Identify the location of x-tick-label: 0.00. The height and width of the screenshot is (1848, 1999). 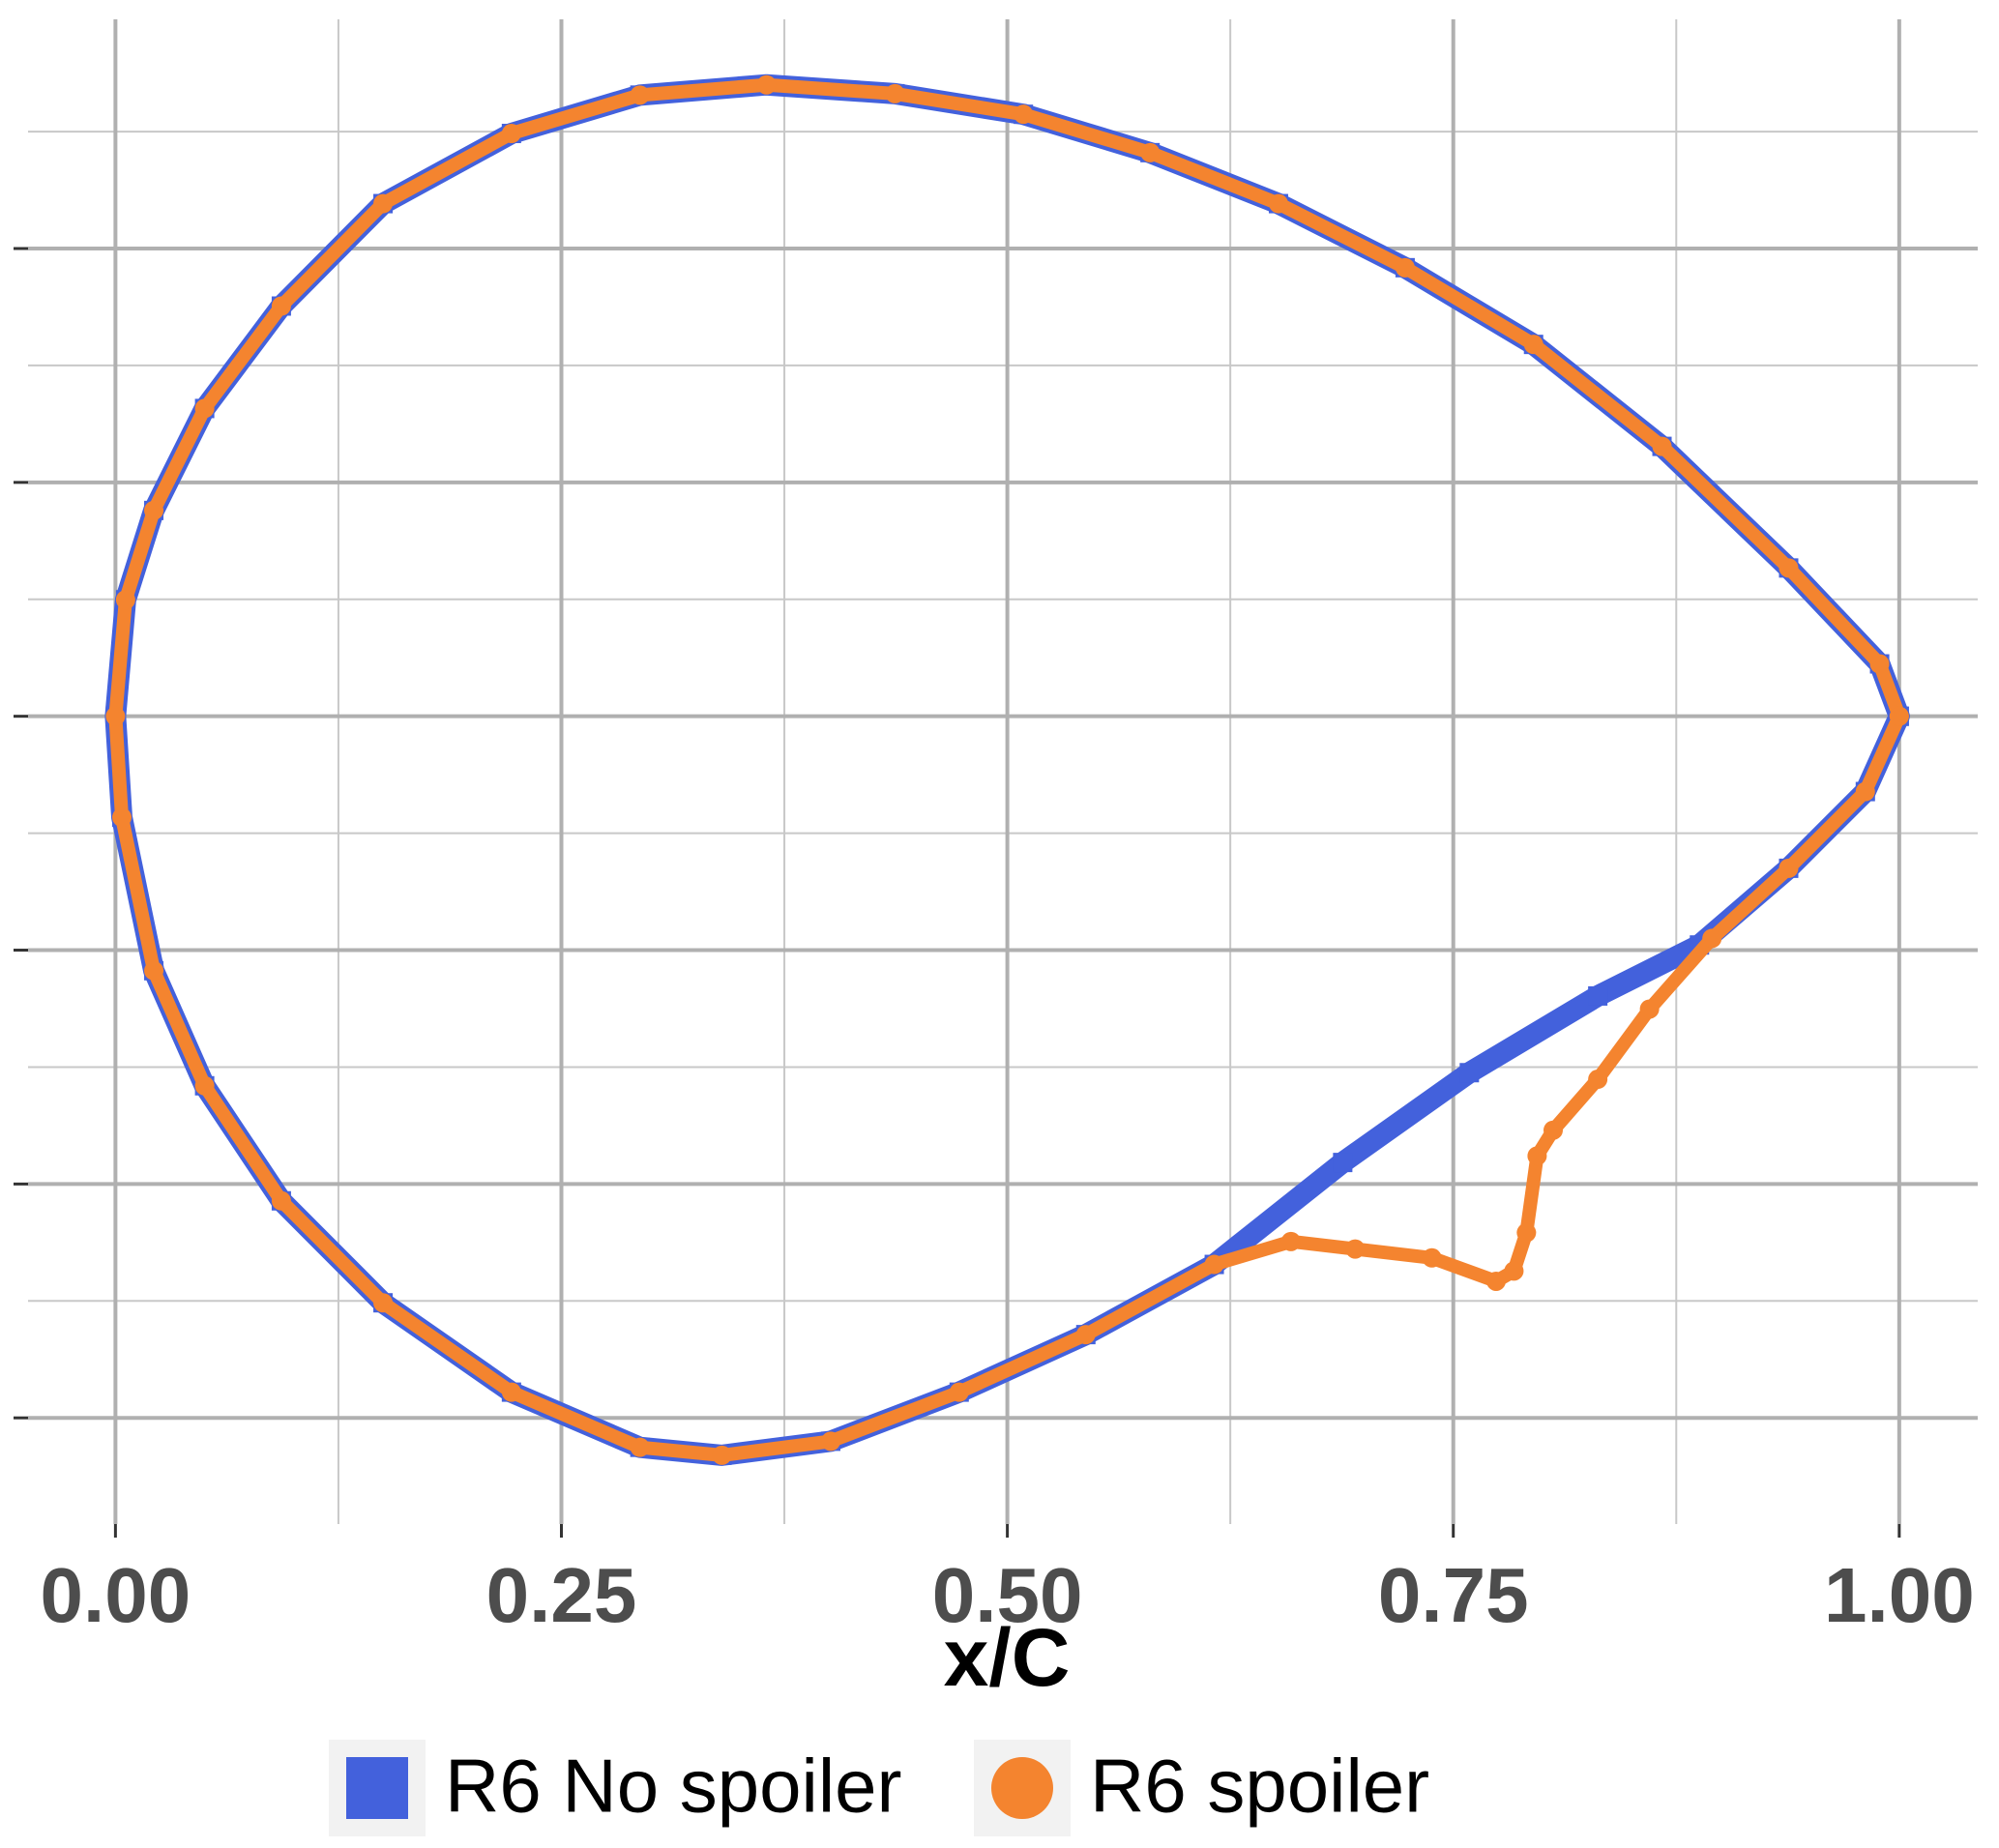
(116, 1595).